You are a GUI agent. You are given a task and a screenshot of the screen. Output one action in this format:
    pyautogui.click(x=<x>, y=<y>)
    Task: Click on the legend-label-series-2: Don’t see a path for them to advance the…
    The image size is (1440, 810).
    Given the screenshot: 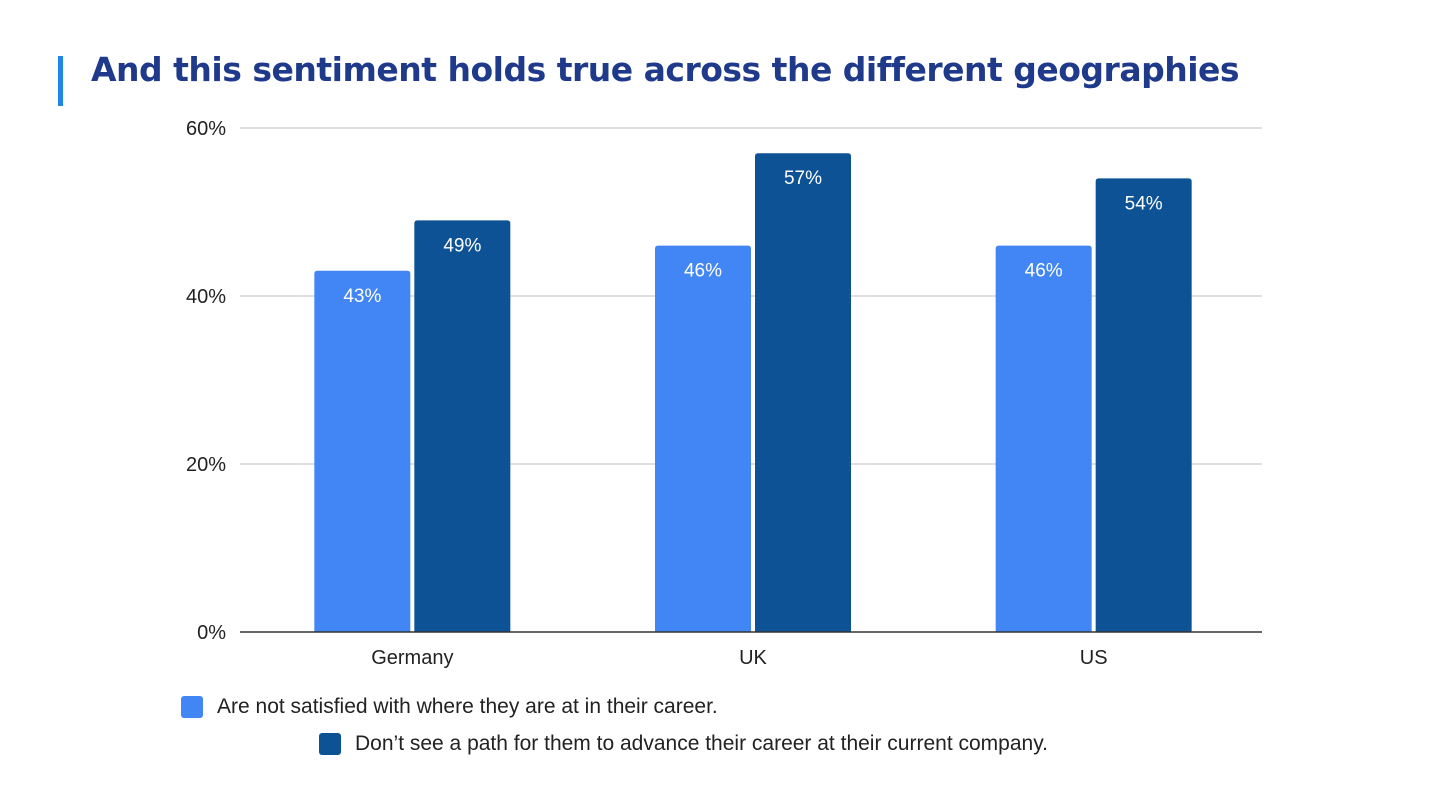 What is the action you would take?
    pyautogui.click(x=701, y=743)
    